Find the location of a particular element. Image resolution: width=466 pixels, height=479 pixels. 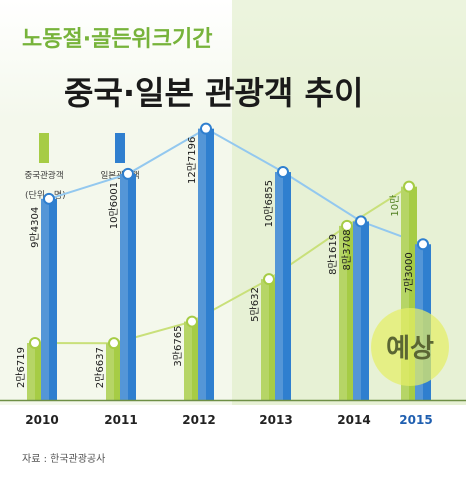

bar-japan-2013 is located at coordinates (283, 286).